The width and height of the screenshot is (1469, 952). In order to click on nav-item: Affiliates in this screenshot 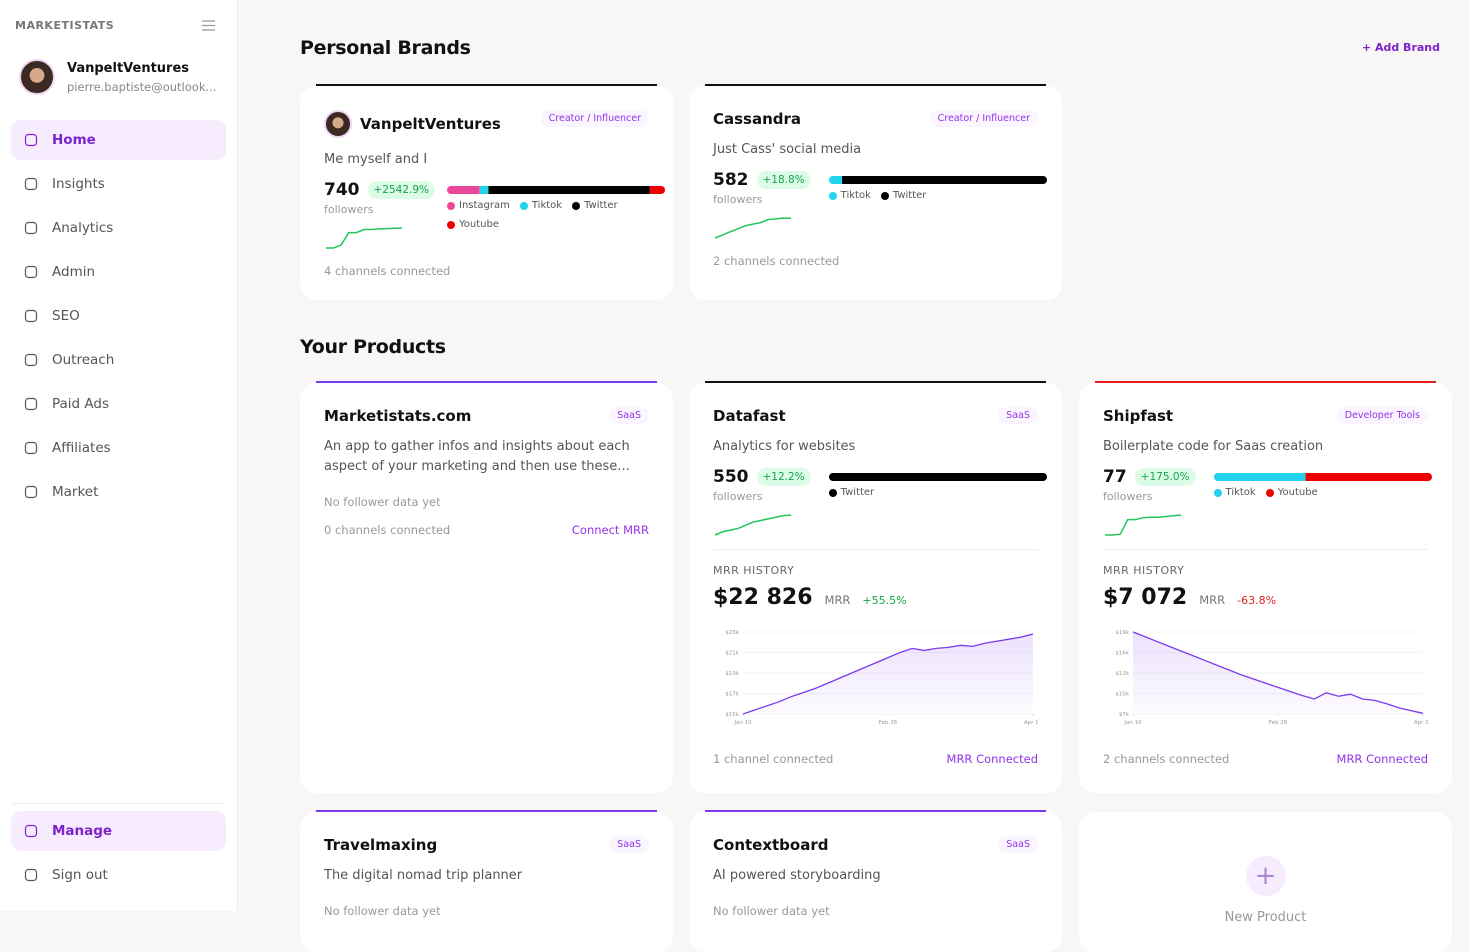, I will do `click(118, 448)`.